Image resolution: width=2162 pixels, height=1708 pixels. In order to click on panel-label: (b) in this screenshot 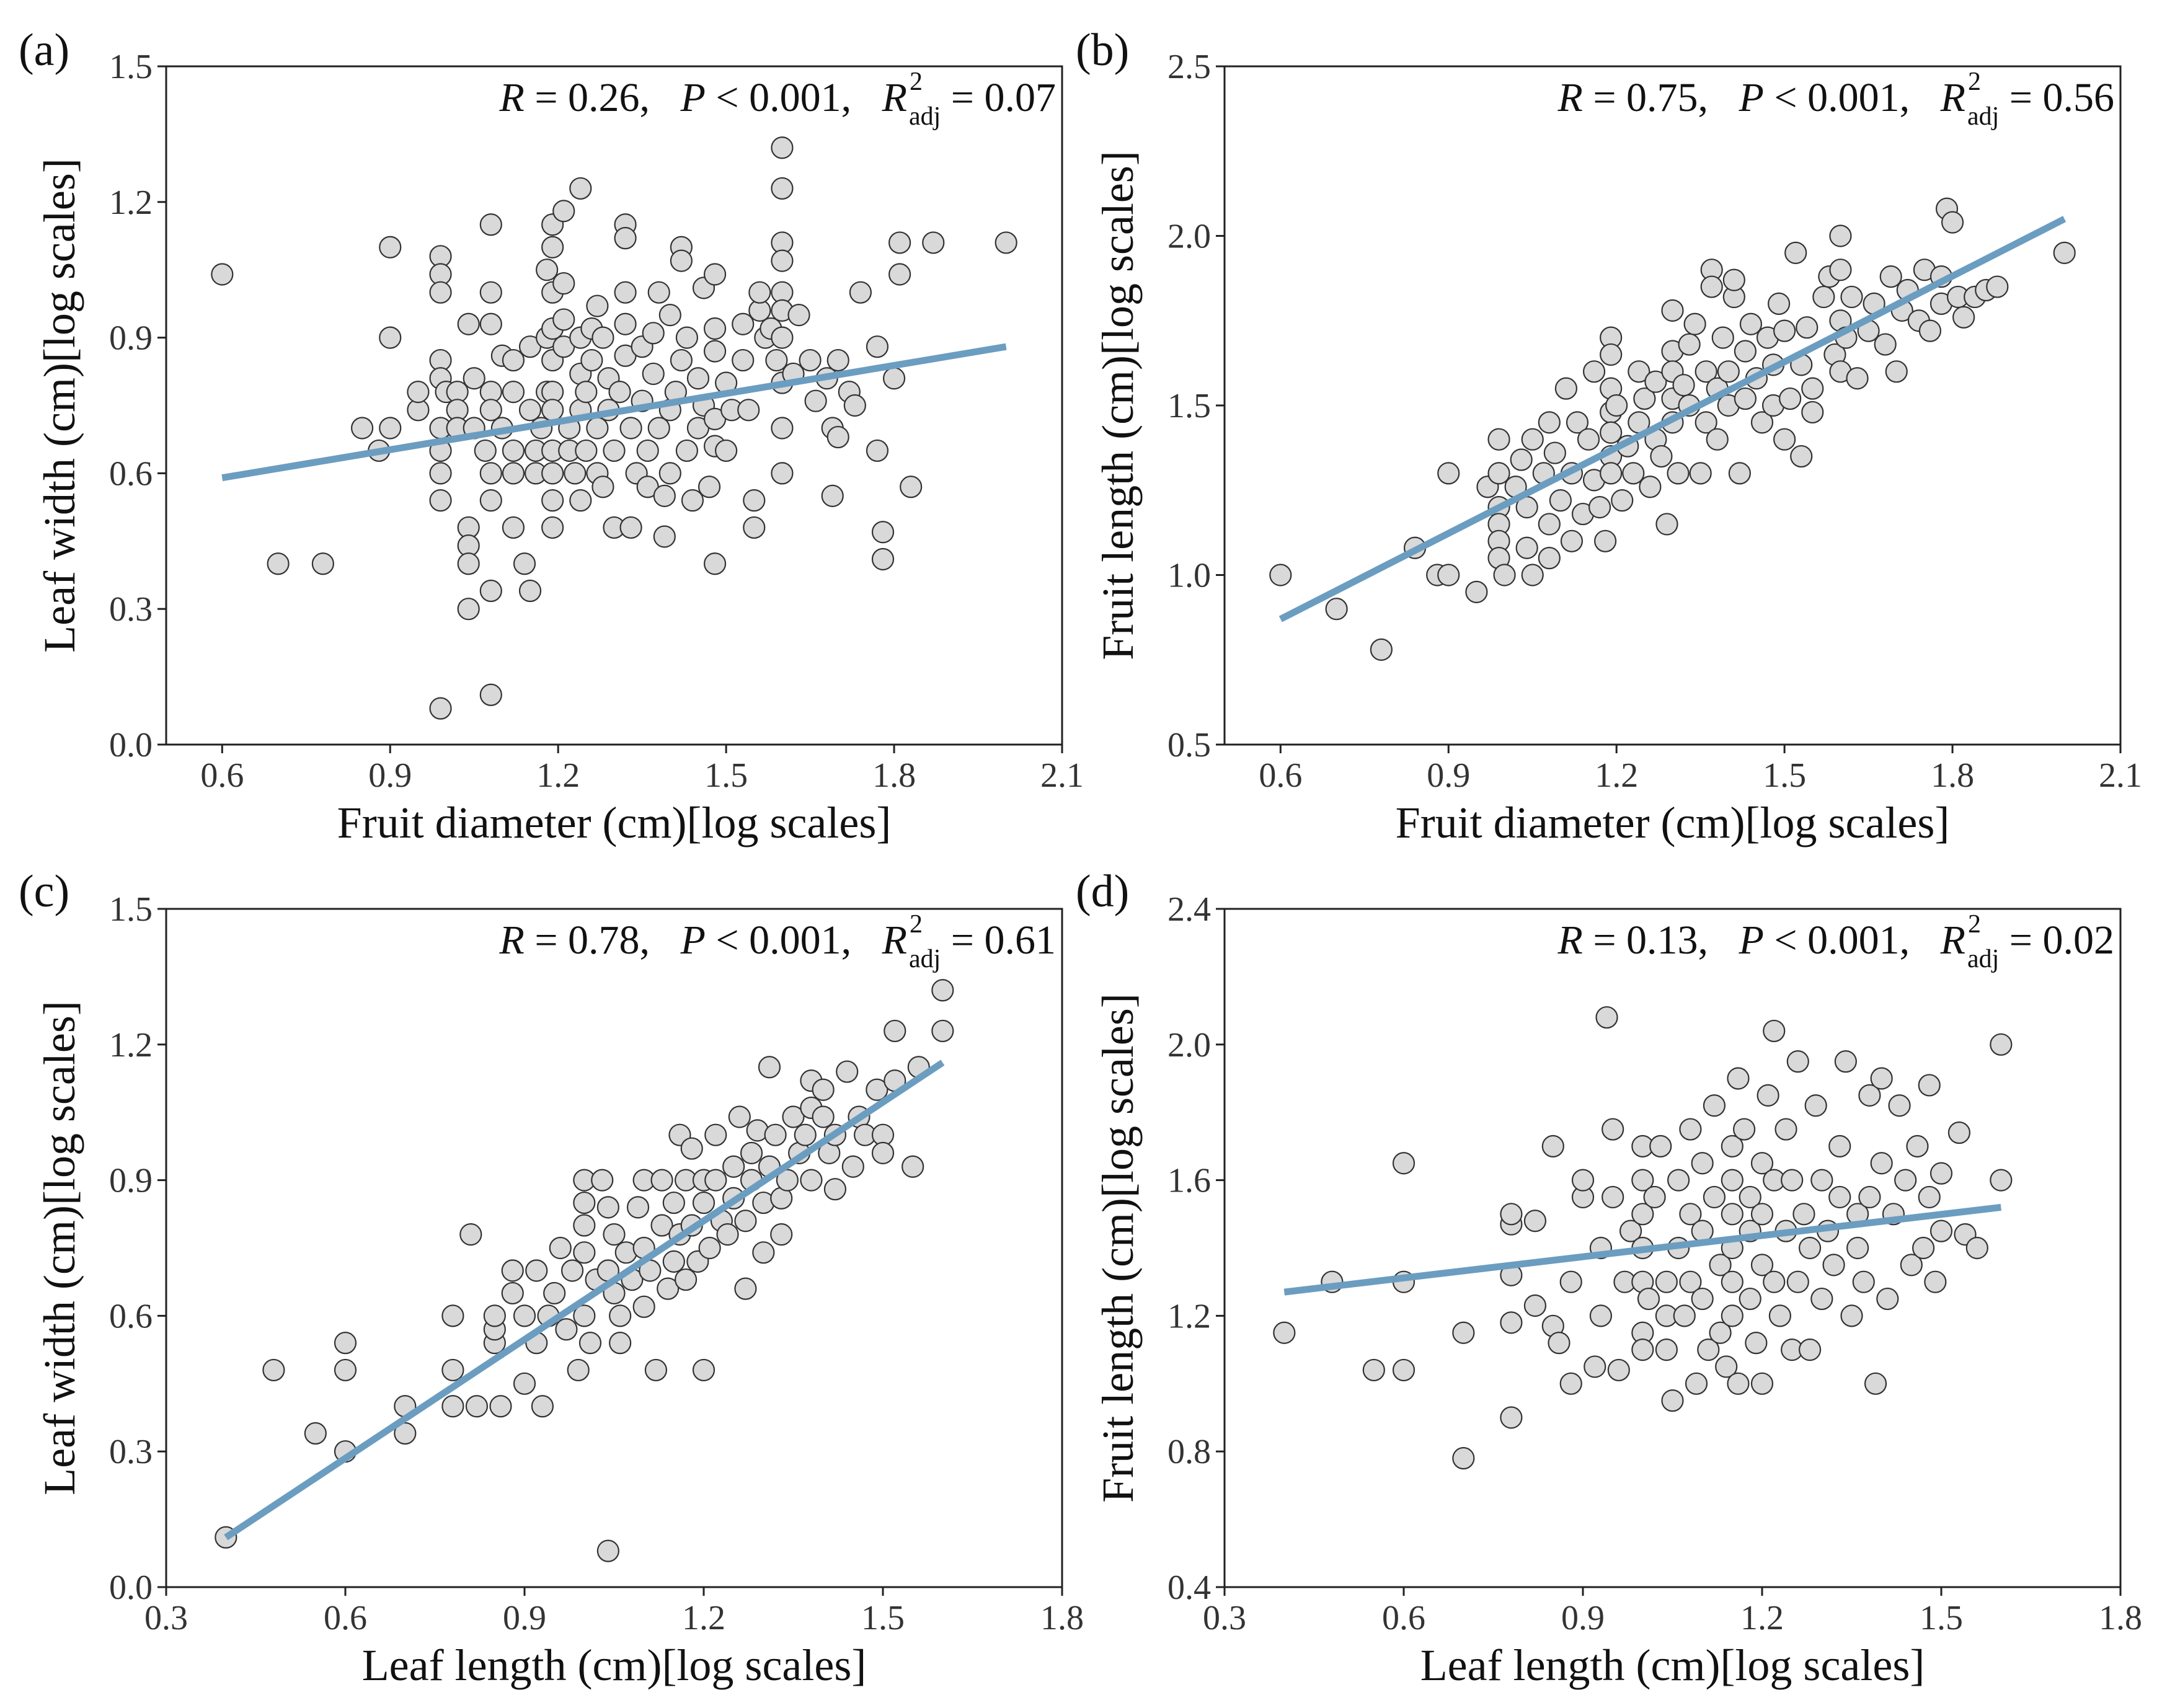, I will do `click(1103, 50)`.